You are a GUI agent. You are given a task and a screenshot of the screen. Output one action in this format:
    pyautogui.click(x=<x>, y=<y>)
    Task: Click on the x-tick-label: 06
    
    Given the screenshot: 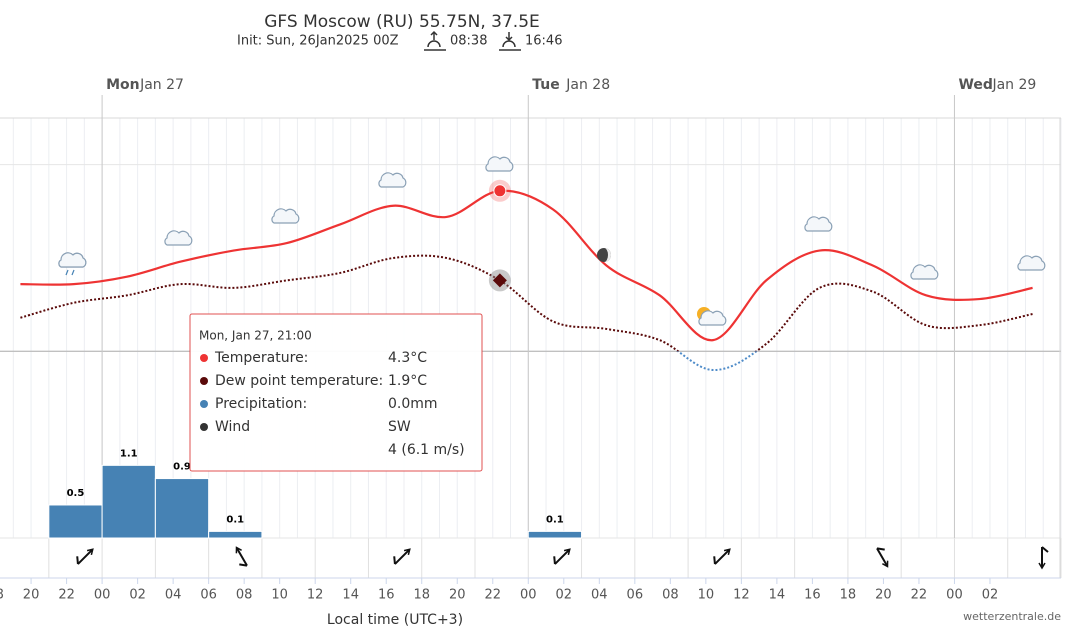 What is the action you would take?
    pyautogui.click(x=635, y=595)
    